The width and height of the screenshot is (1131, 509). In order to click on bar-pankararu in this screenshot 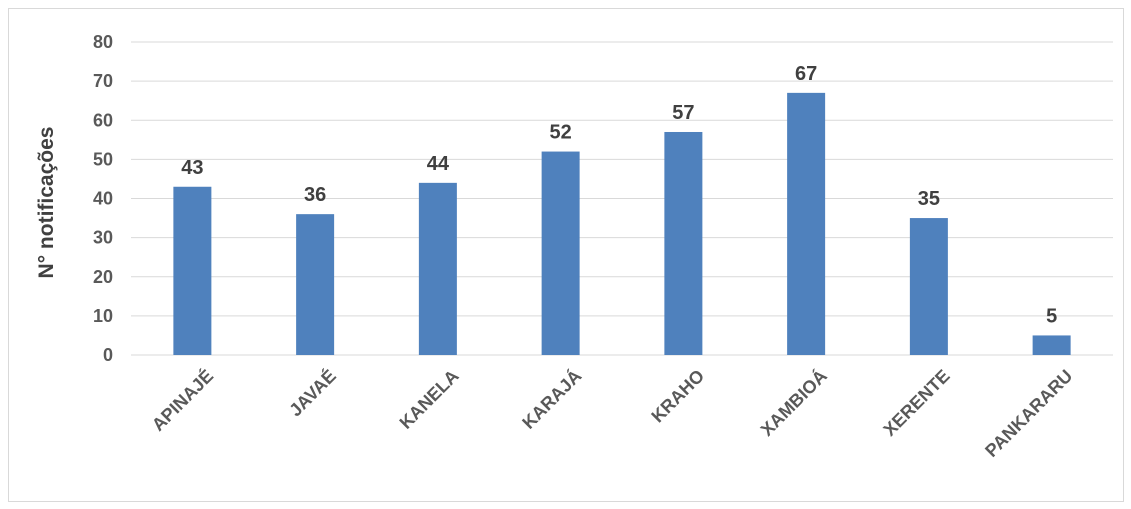, I will do `click(1051, 345)`.